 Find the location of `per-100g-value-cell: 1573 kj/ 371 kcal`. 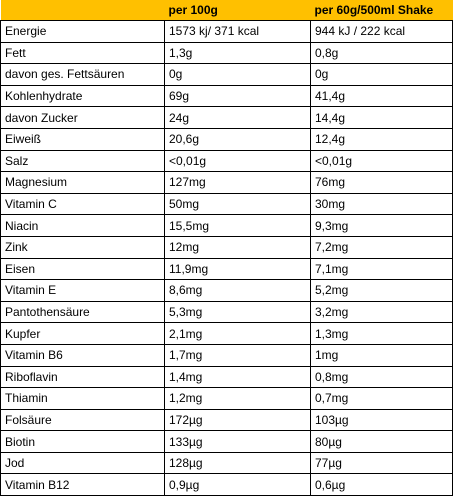

per-100g-value-cell: 1573 kj/ 371 kcal is located at coordinates (237, 31).